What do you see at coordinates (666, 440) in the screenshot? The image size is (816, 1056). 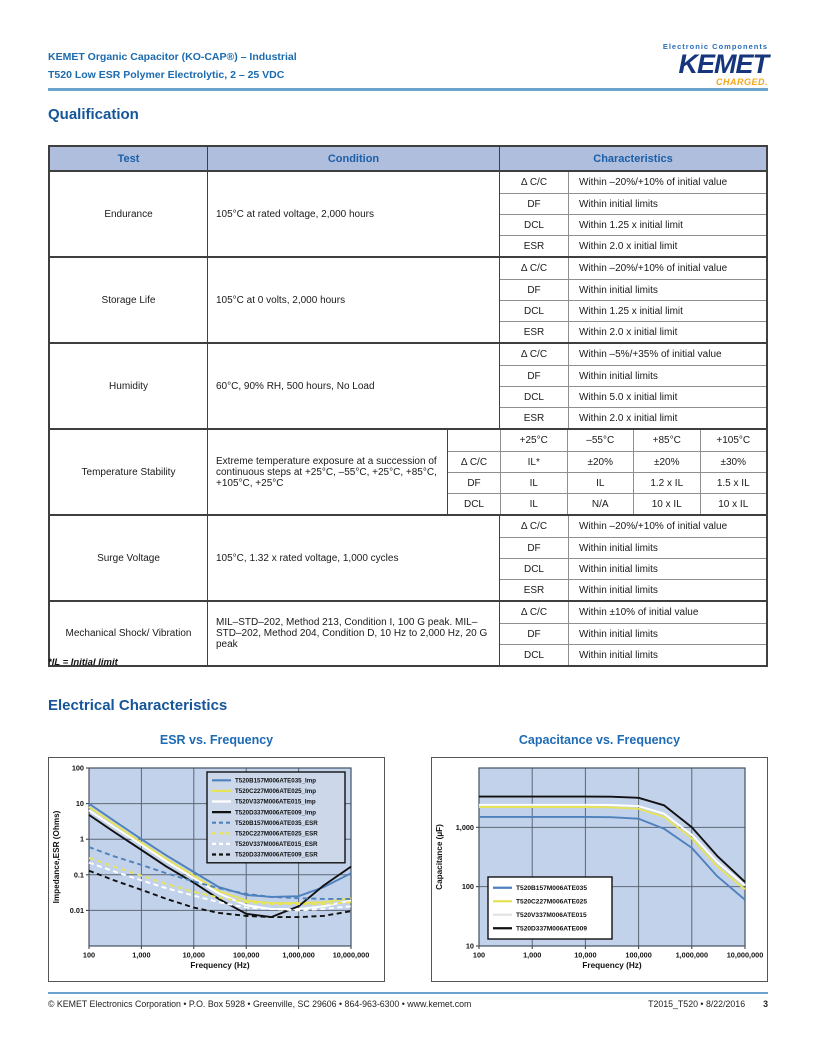 I see `matrix-col-header: +85°C` at bounding box center [666, 440].